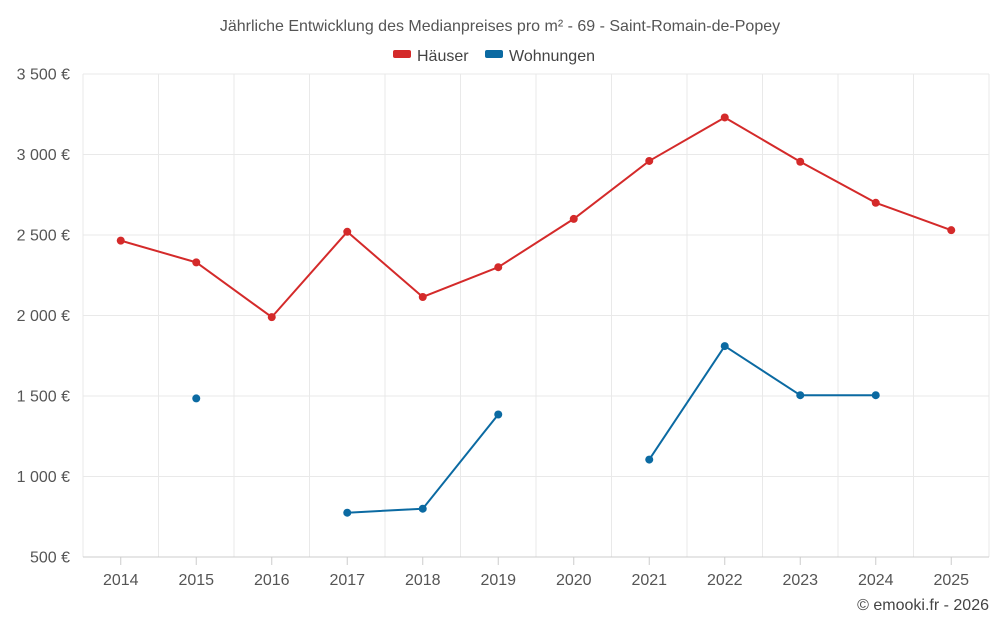 Image resolution: width=1000 pixels, height=625 pixels. I want to click on x-tick-label: 2016, so click(272, 580).